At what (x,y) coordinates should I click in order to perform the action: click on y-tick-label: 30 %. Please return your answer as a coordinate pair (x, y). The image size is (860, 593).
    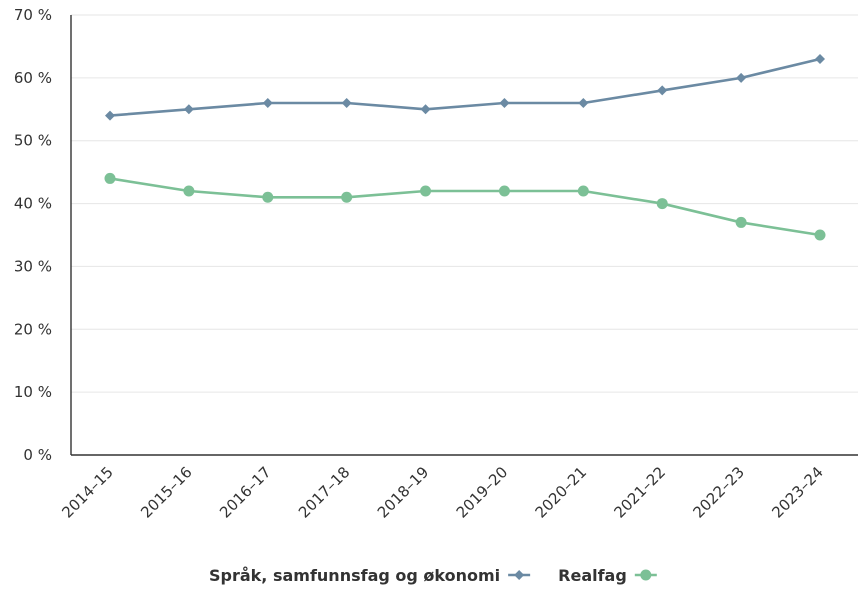
    Looking at the image, I should click on (33, 266).